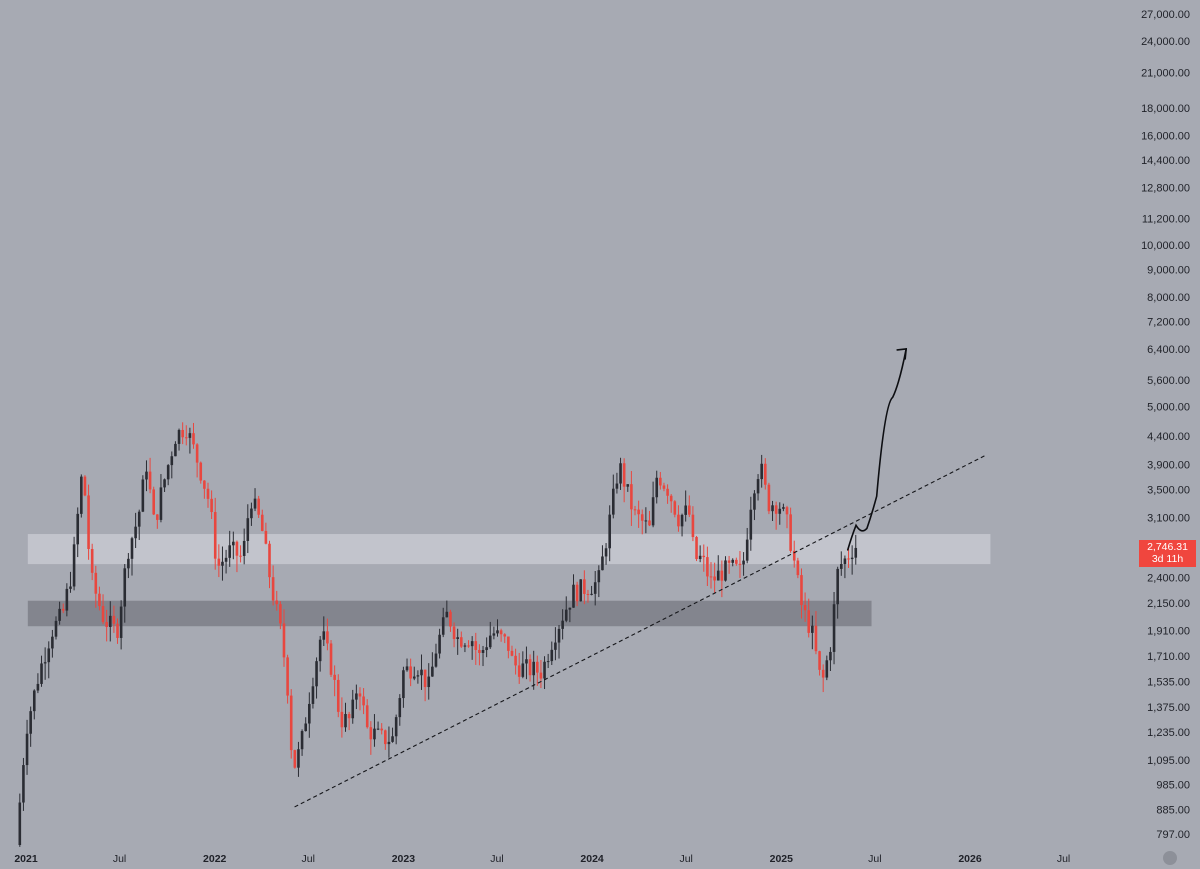  Describe the element at coordinates (1168, 407) in the screenshot. I see `y-tick-label: 5,000.00` at that location.